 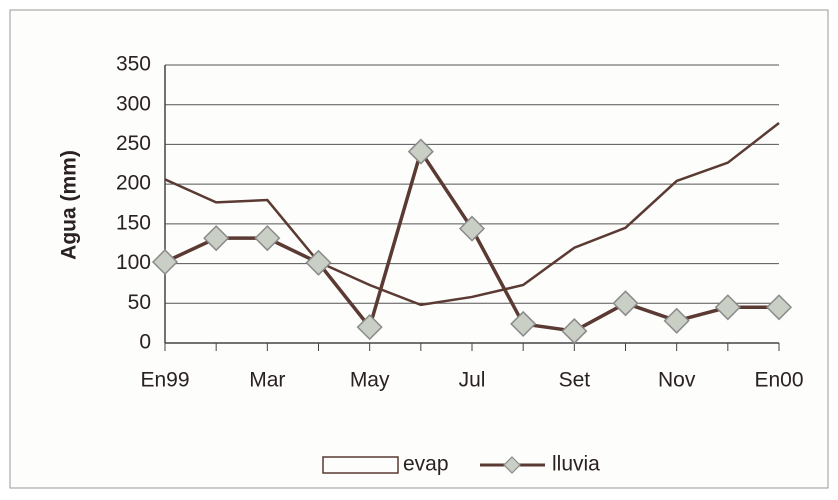 I want to click on legend-label: evap, so click(x=426, y=464).